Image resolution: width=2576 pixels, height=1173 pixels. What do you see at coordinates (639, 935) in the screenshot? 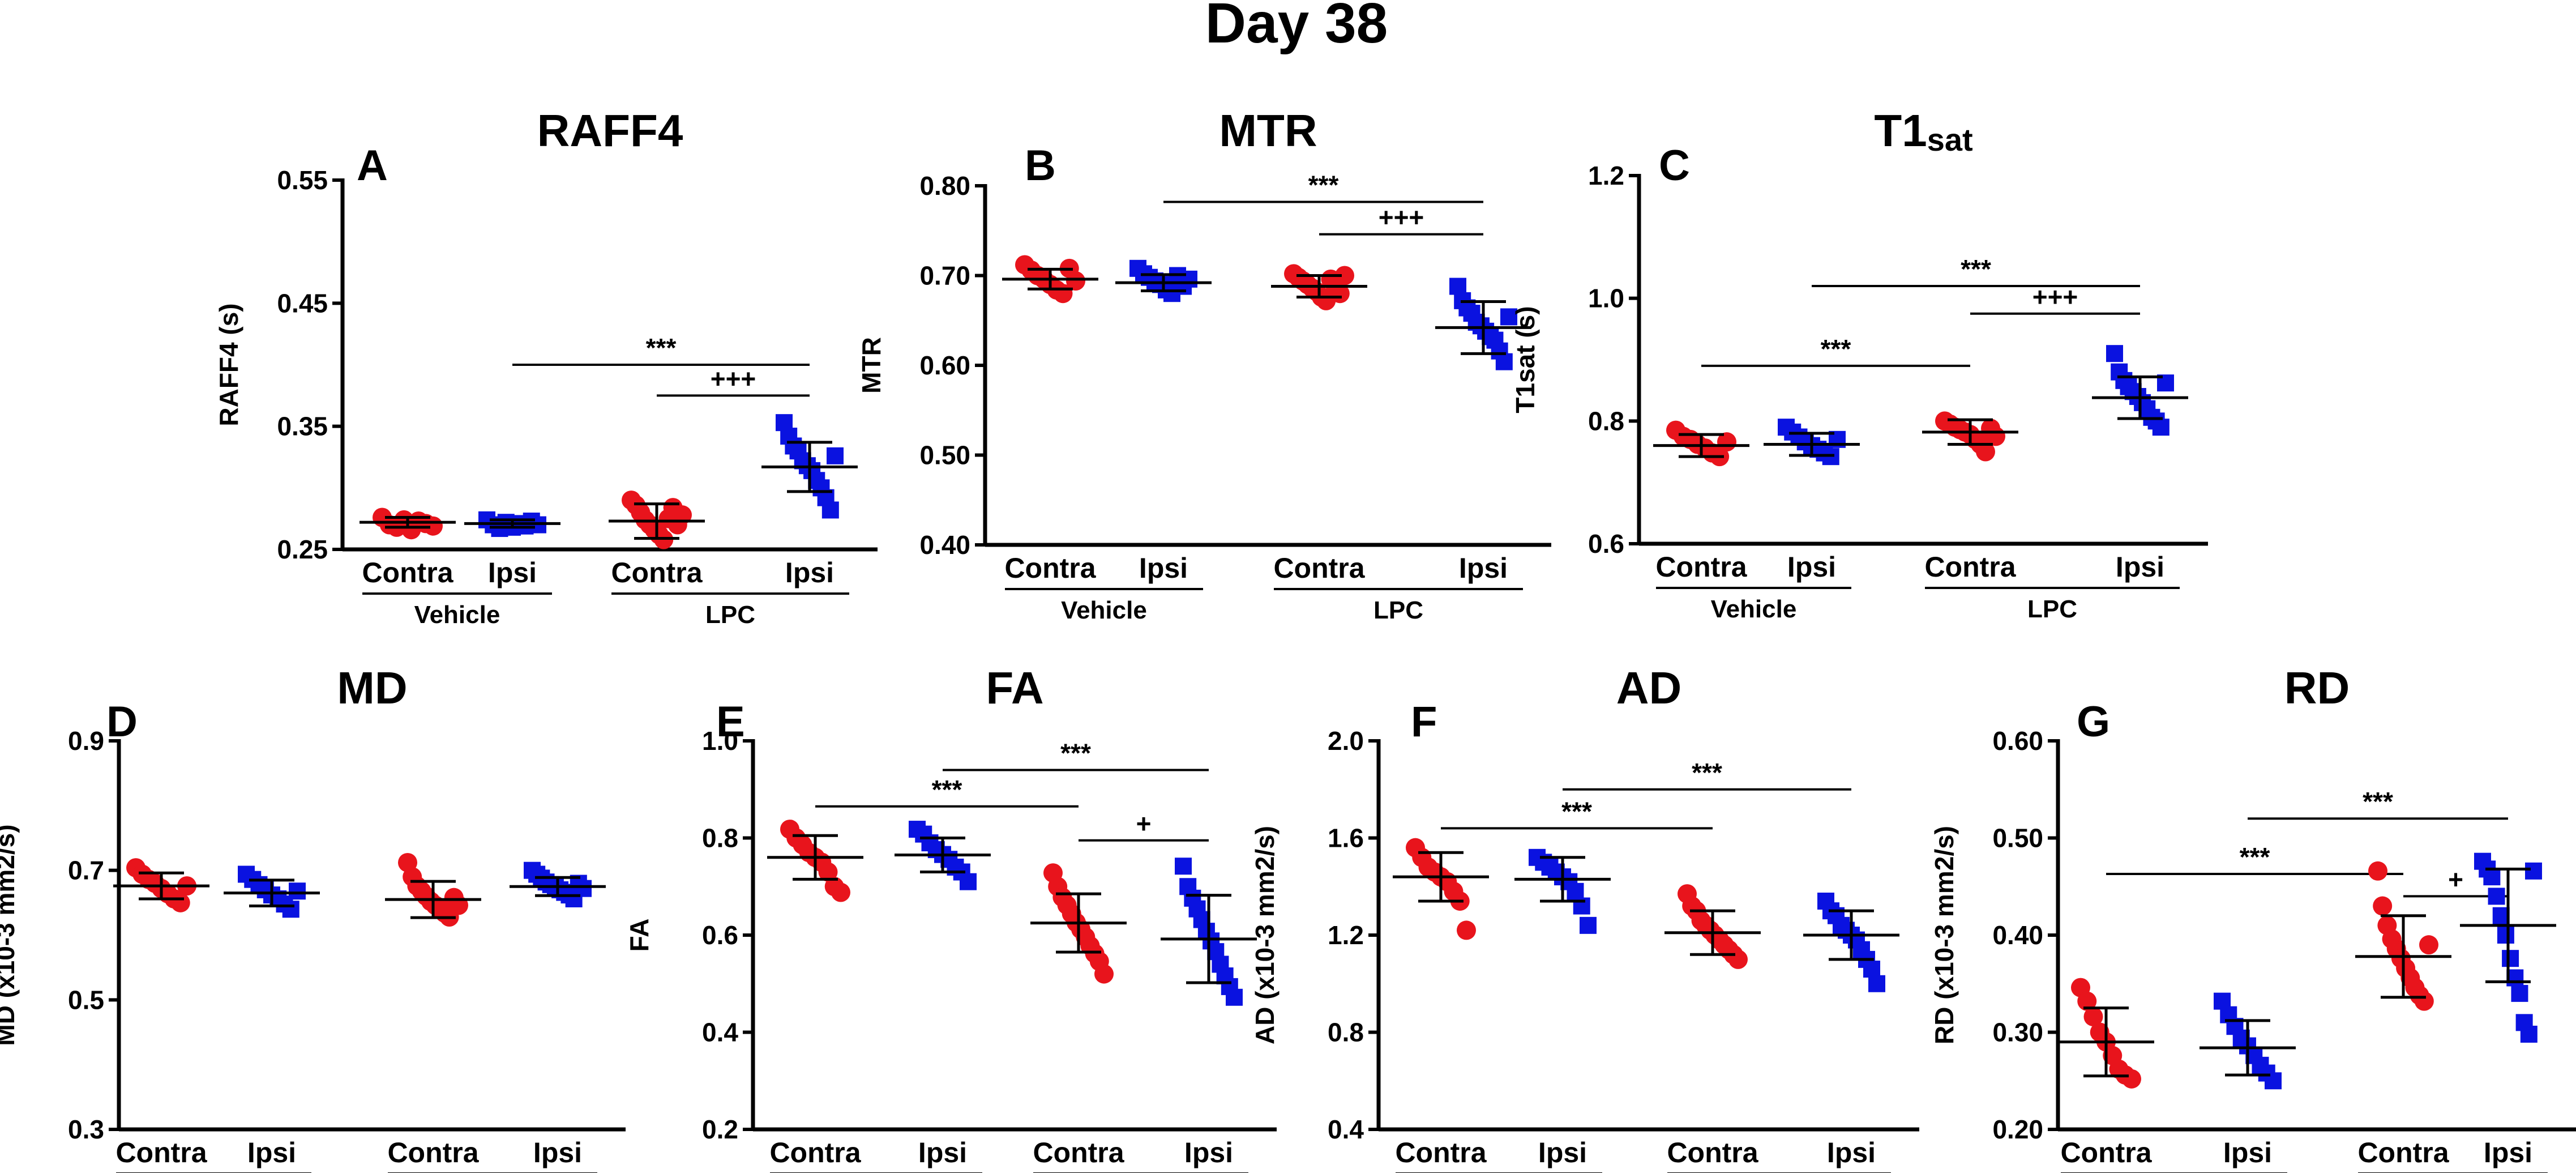
I see `y-axis-label: FA` at bounding box center [639, 935].